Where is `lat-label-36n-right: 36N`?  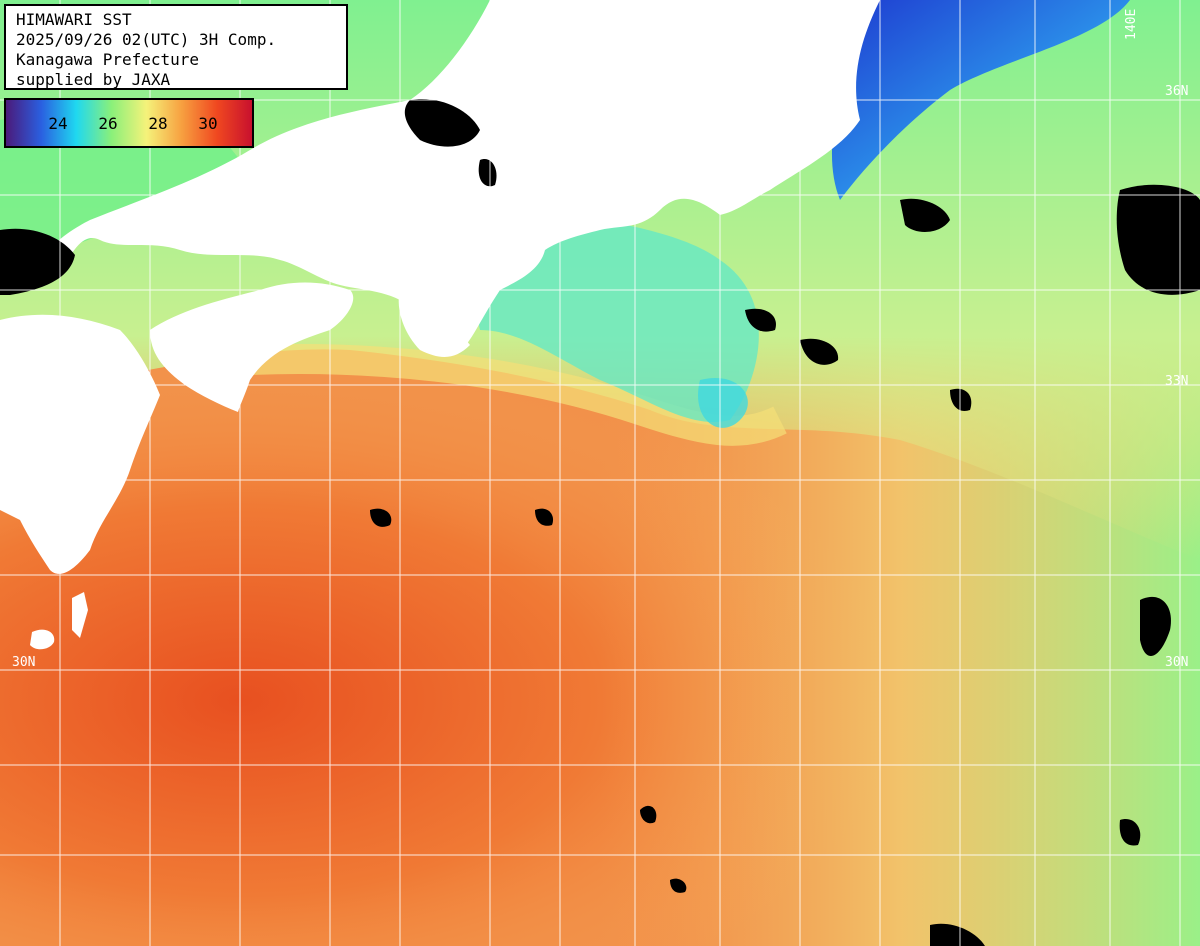 lat-label-36n-right: 36N is located at coordinates (1176, 91).